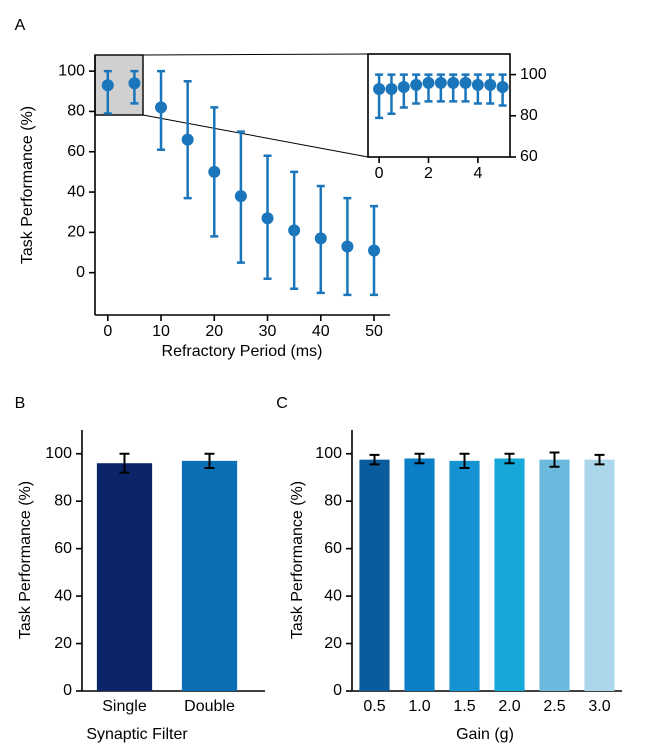  Describe the element at coordinates (242, 351) in the screenshot. I see `x-axis-title: Refractory Period (ms)` at that location.